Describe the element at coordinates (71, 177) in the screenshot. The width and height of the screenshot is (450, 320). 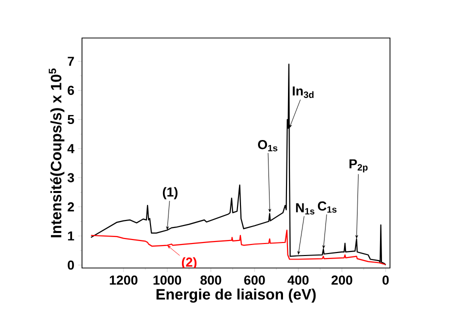
I see `y-tick-label: 3` at that location.